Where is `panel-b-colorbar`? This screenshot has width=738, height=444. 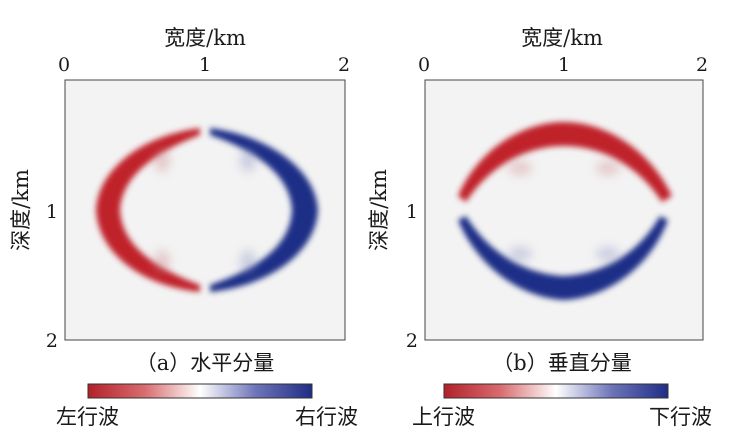
panel-b-colorbar is located at coordinates (556, 391).